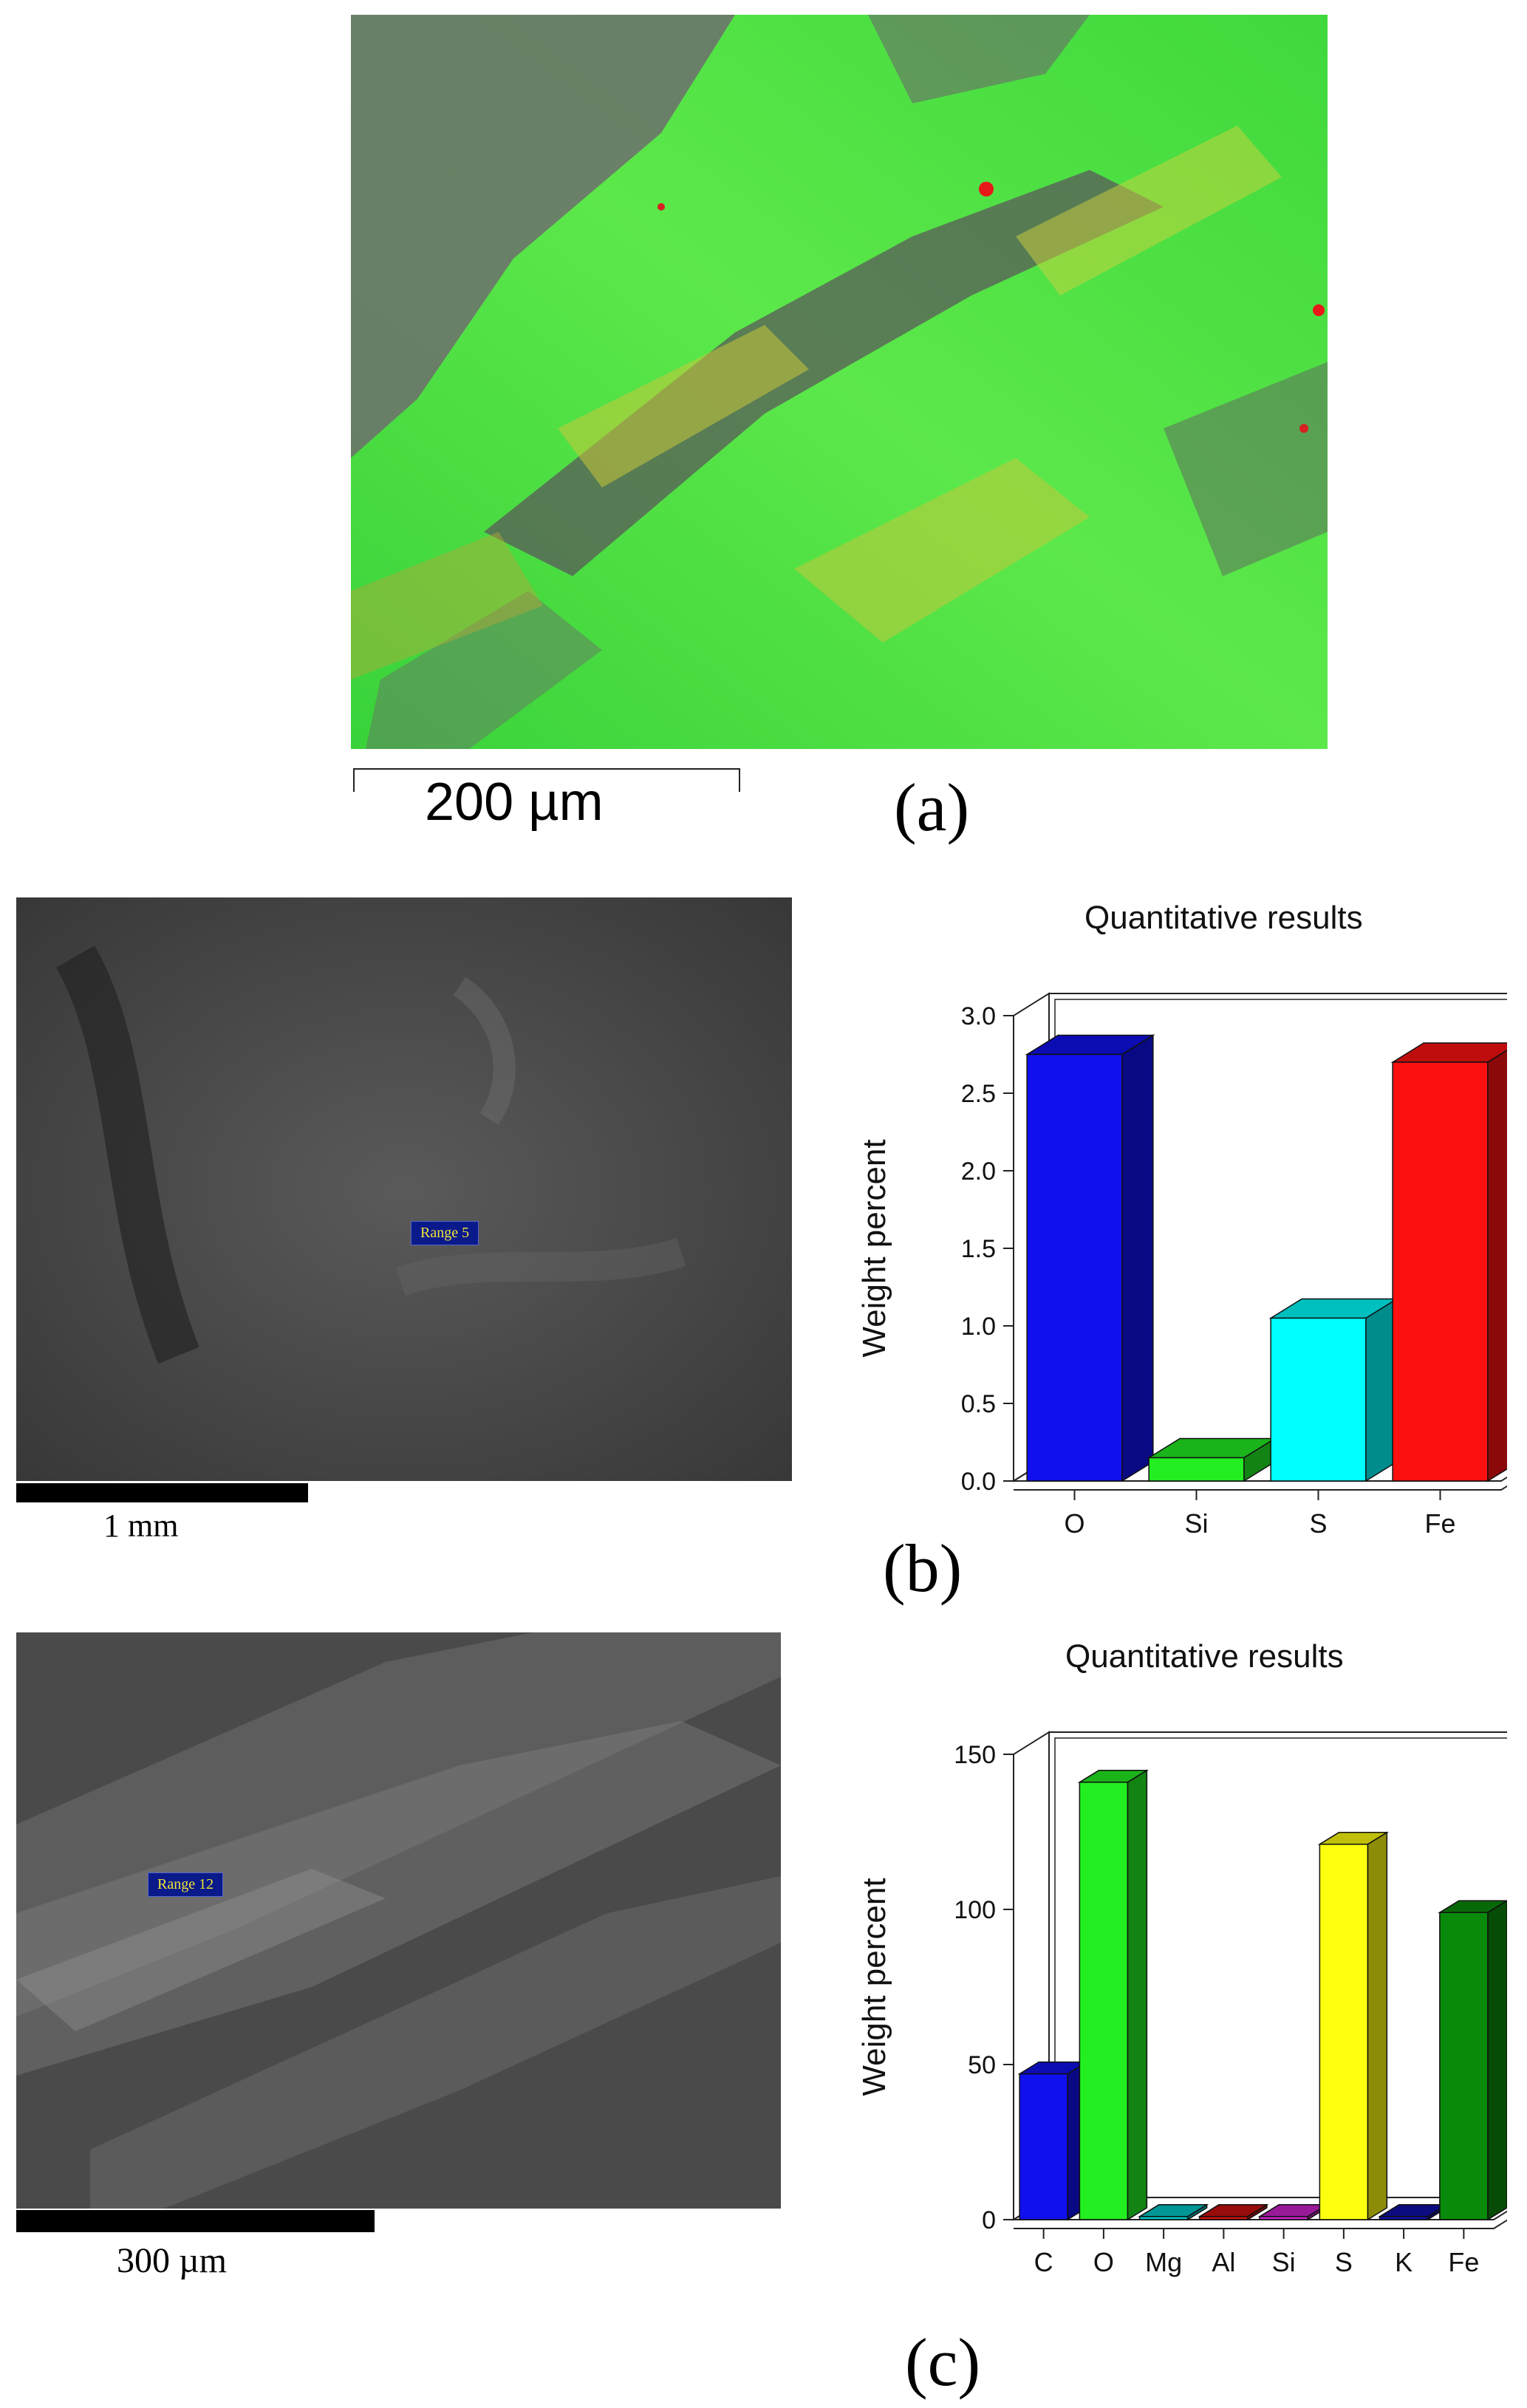 This screenshot has height=2408, width=1527. I want to click on scale-bar-c-label: 300 µm, so click(172, 2260).